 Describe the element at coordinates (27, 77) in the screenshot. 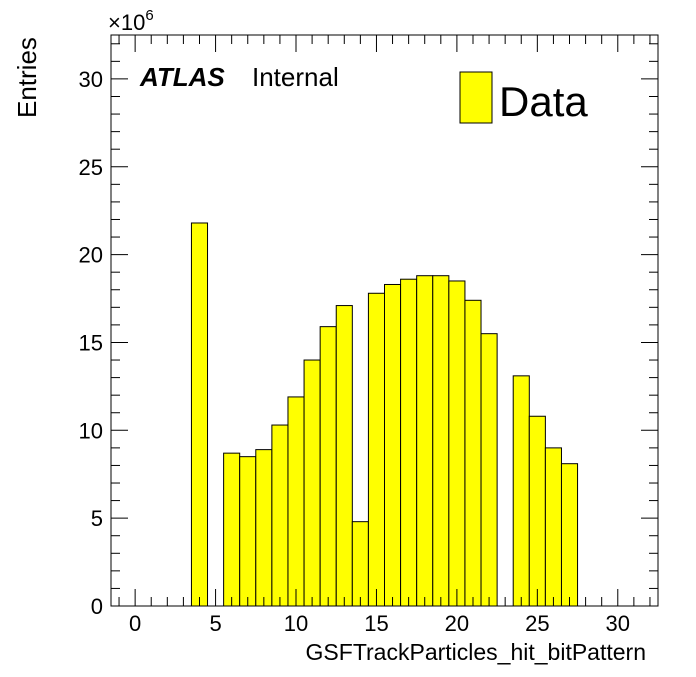

I see `y-axis-label: Entries` at that location.